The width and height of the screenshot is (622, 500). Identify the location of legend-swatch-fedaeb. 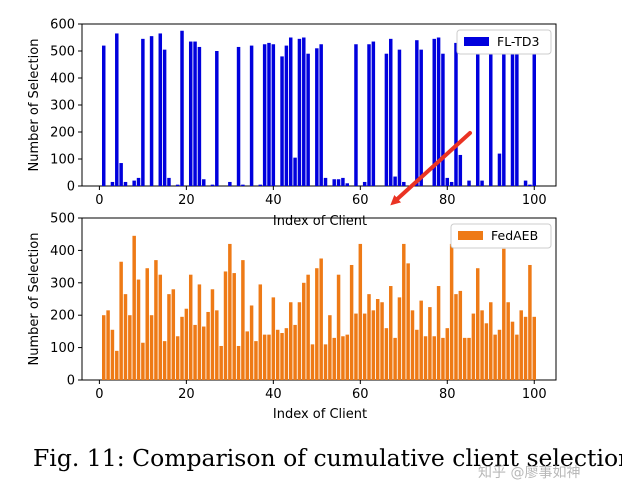
(470, 235).